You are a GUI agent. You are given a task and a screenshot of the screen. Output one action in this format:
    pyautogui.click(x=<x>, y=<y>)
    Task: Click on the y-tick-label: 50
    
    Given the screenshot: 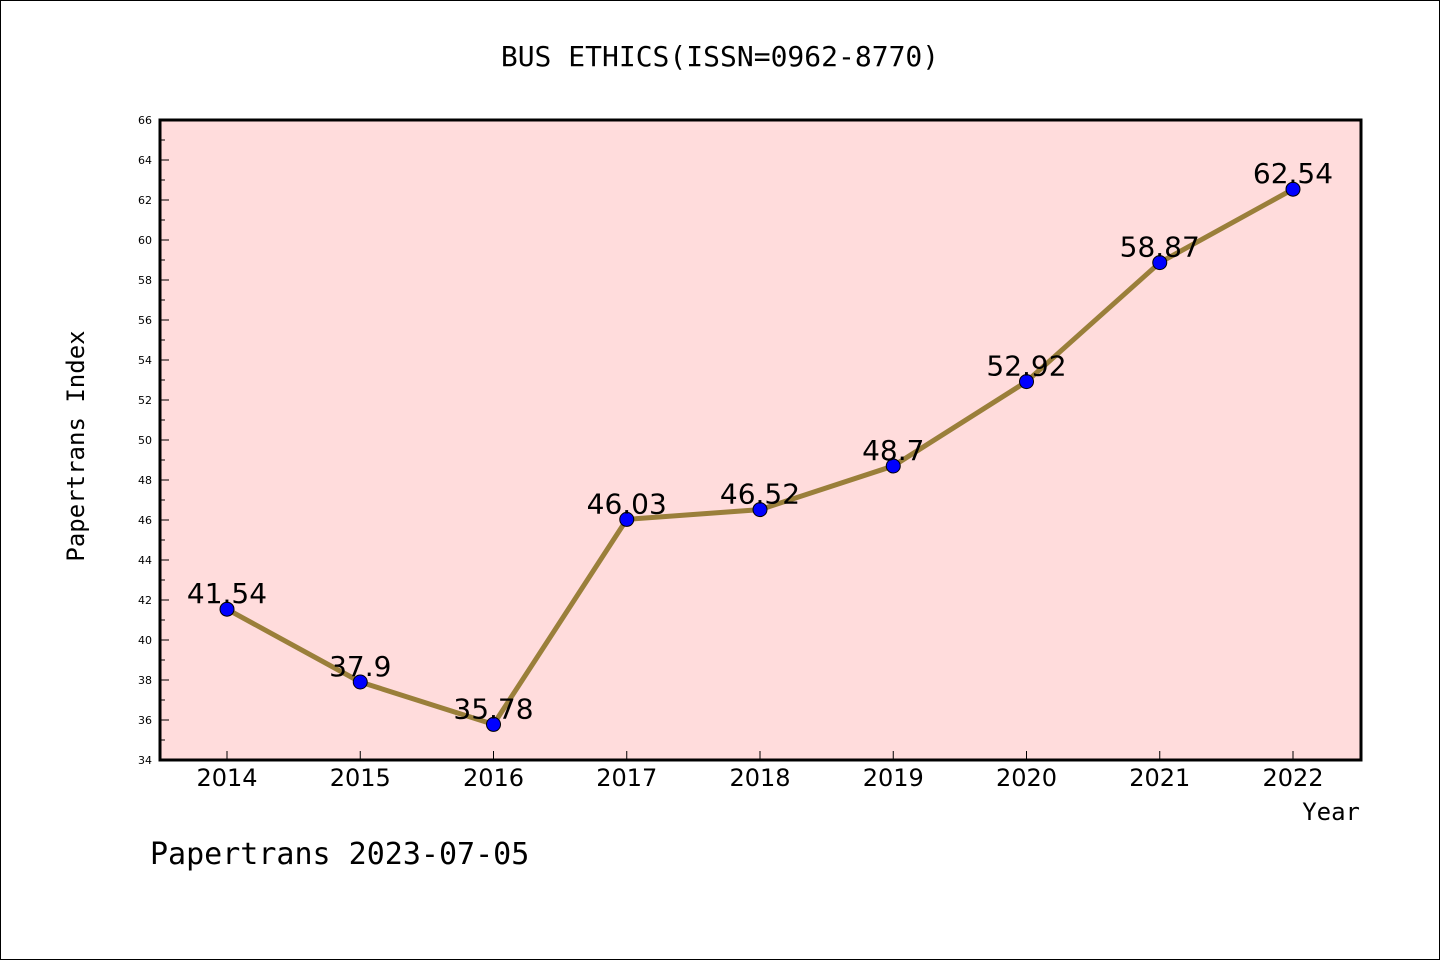 What is the action you would take?
    pyautogui.click(x=145, y=440)
    